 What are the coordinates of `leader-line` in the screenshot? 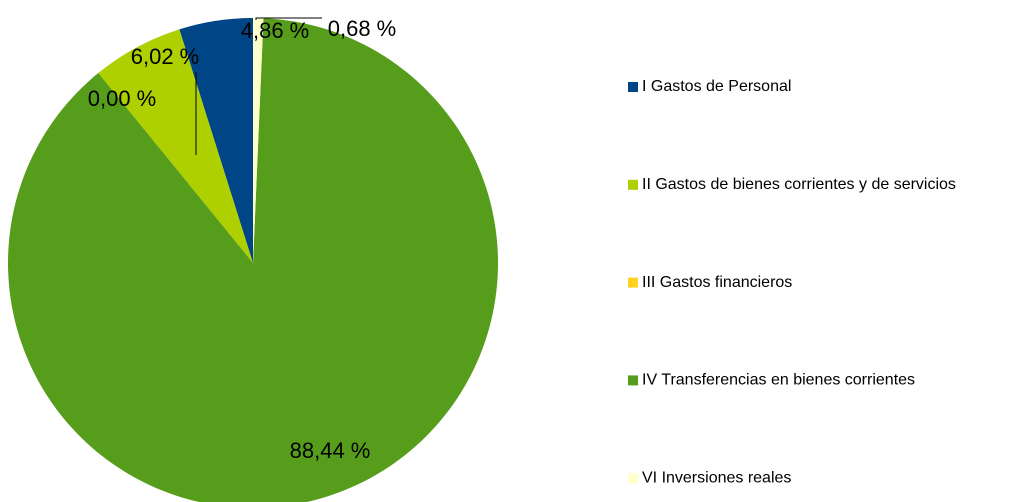 It's located at (288, 18).